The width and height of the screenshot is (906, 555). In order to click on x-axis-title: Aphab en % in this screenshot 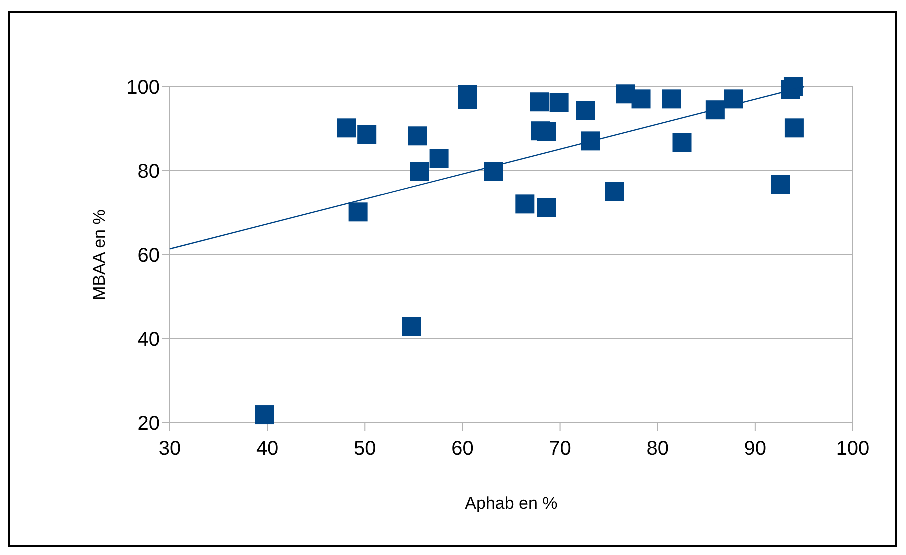, I will do `click(511, 503)`.